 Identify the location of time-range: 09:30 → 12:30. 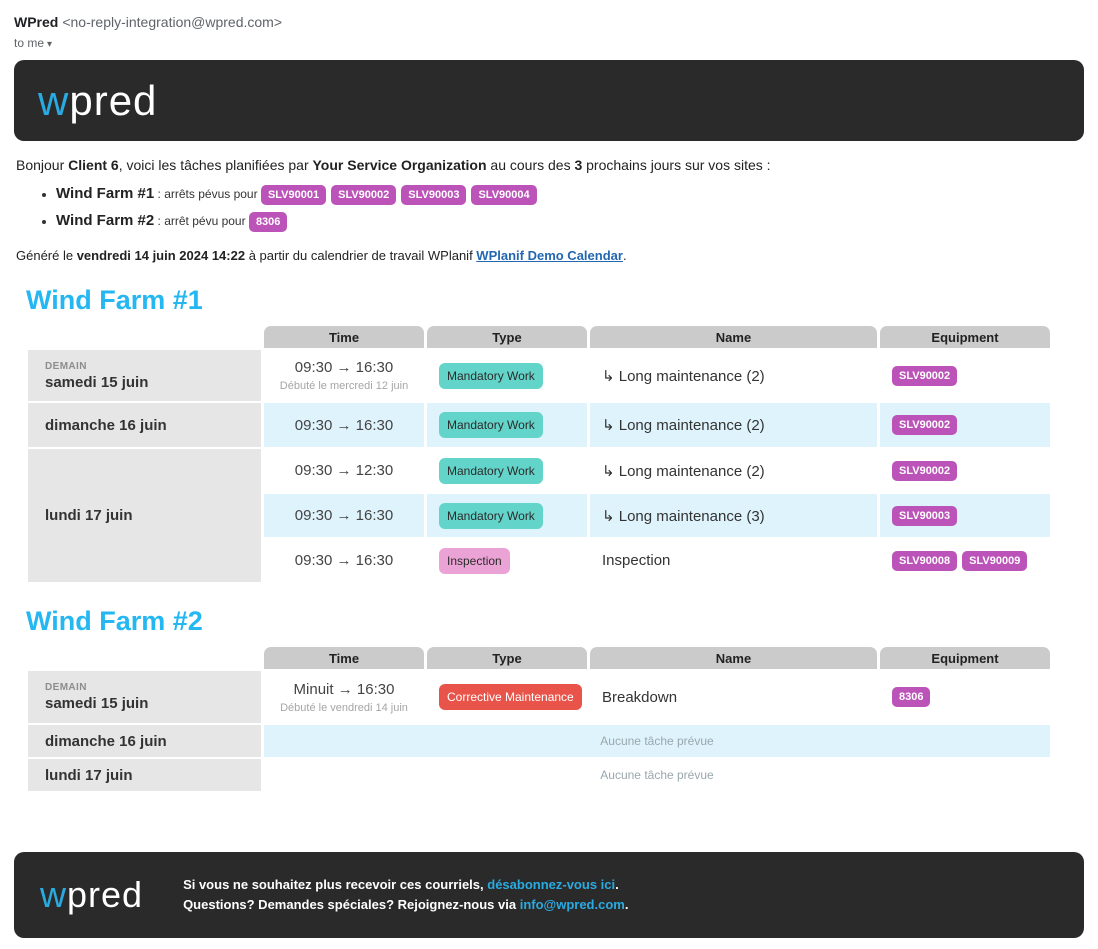
(344, 470).